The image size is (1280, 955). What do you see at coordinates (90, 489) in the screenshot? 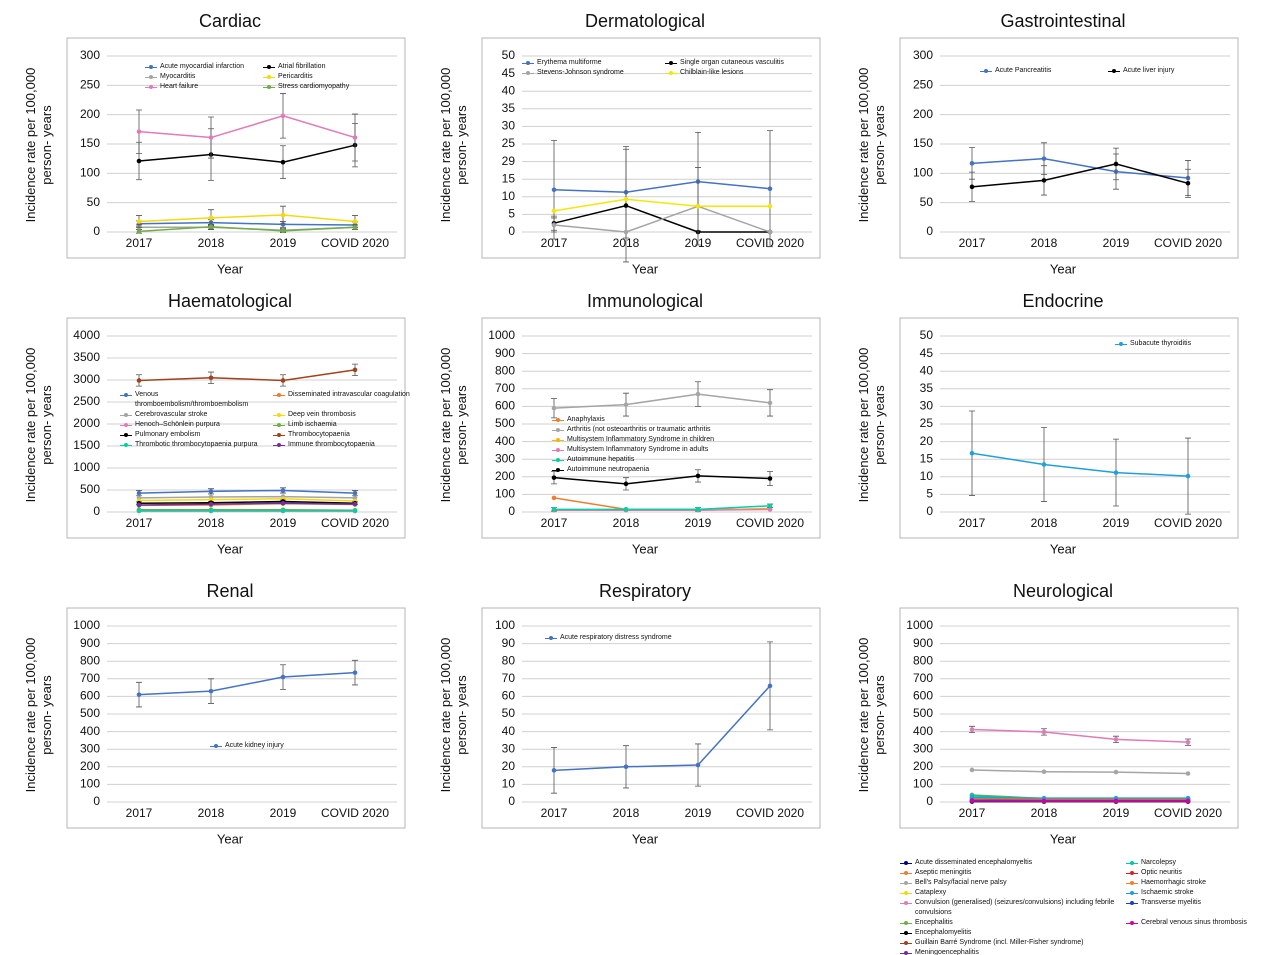
I see `y-tick-label: 500` at bounding box center [90, 489].